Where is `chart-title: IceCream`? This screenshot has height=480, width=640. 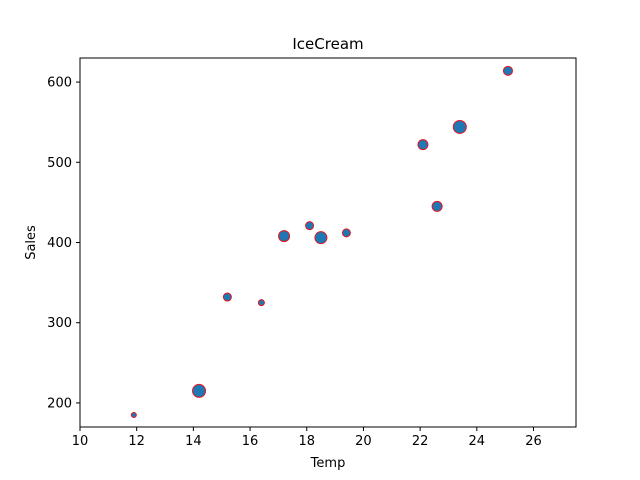
chart-title: IceCream is located at coordinates (327, 44).